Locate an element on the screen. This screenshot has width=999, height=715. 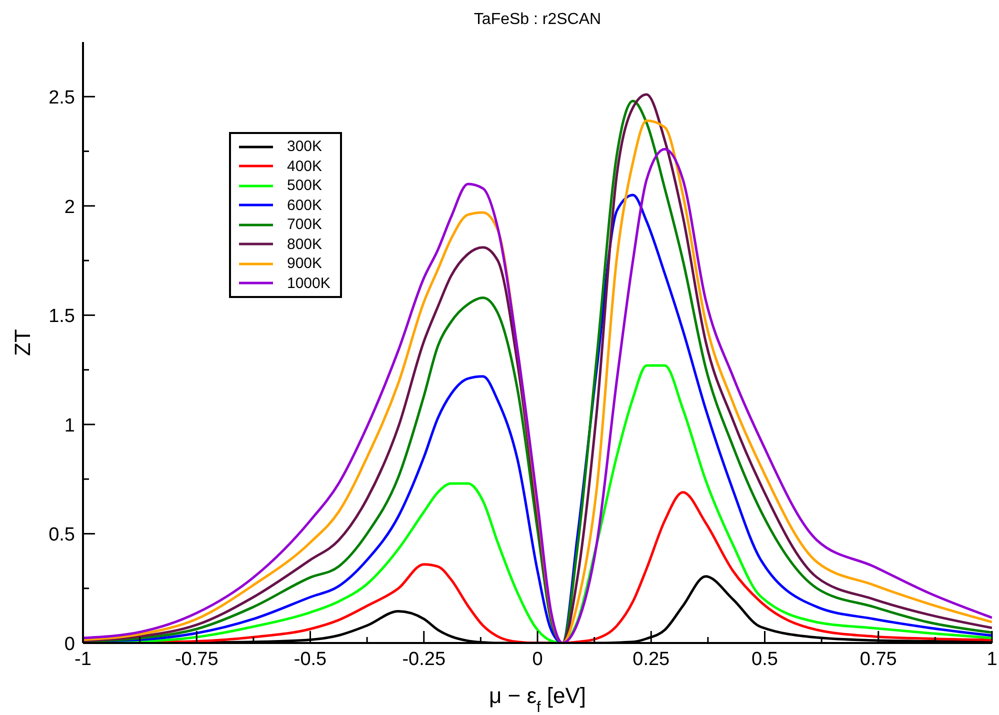
y-tick-label: 0.5 is located at coordinates (61, 535).